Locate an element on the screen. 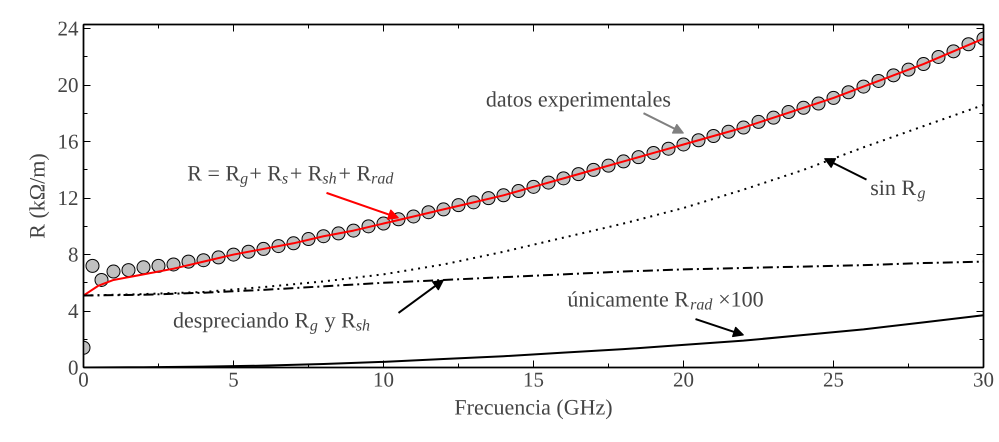 The image size is (999, 442). y-tick-label: 16 is located at coordinates (68, 142).